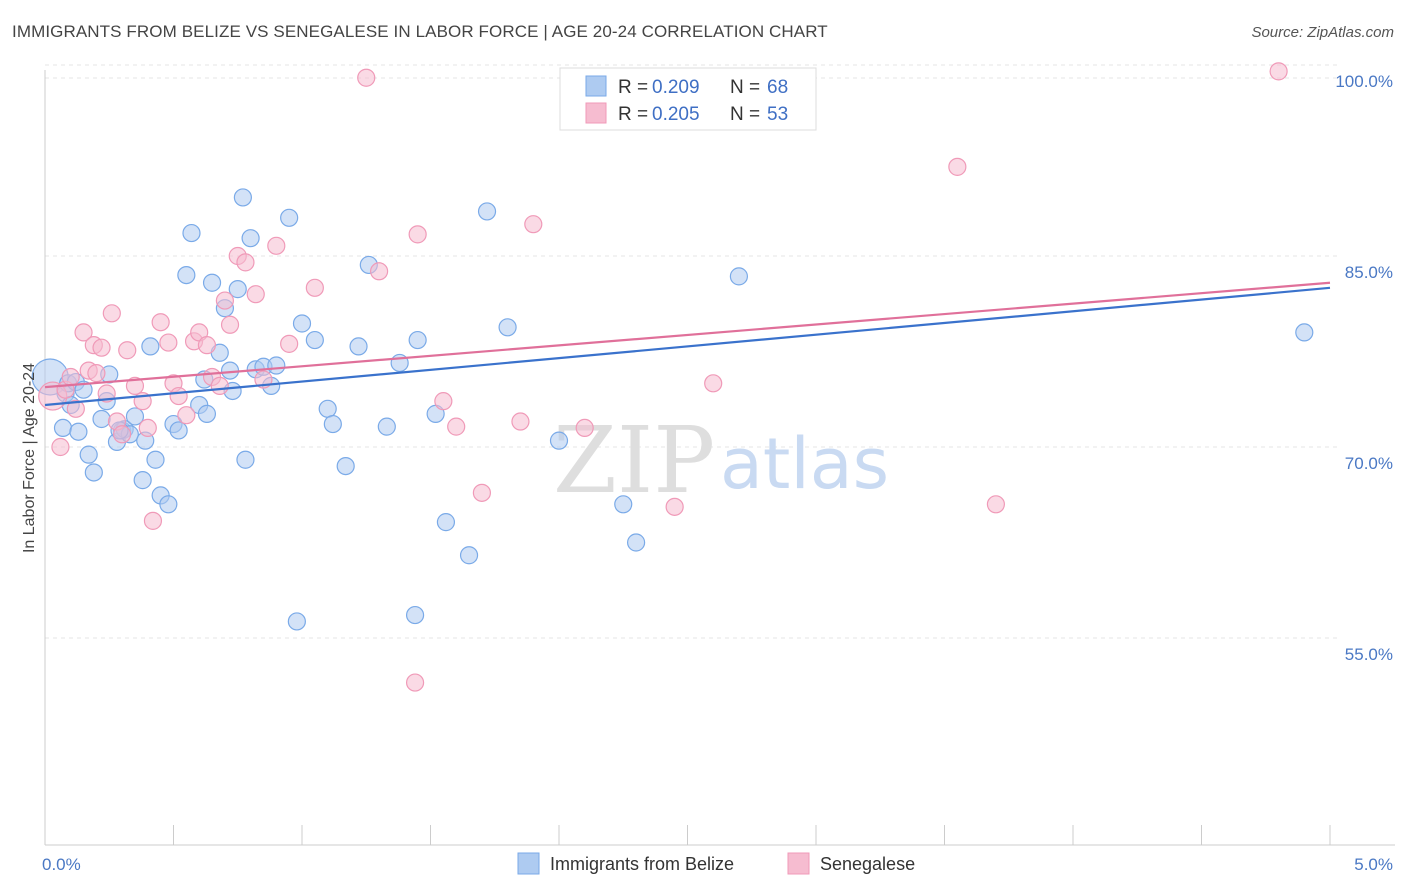  Describe the element at coordinates (777, 114) in the screenshot. I see `legend-n-value-1: 53` at that location.